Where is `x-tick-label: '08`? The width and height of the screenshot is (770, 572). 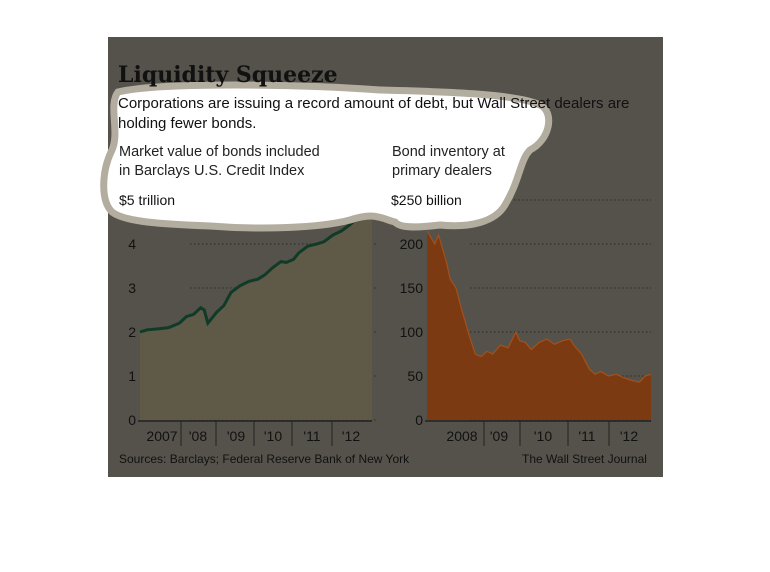
x-tick-label: '08 is located at coordinates (198, 436).